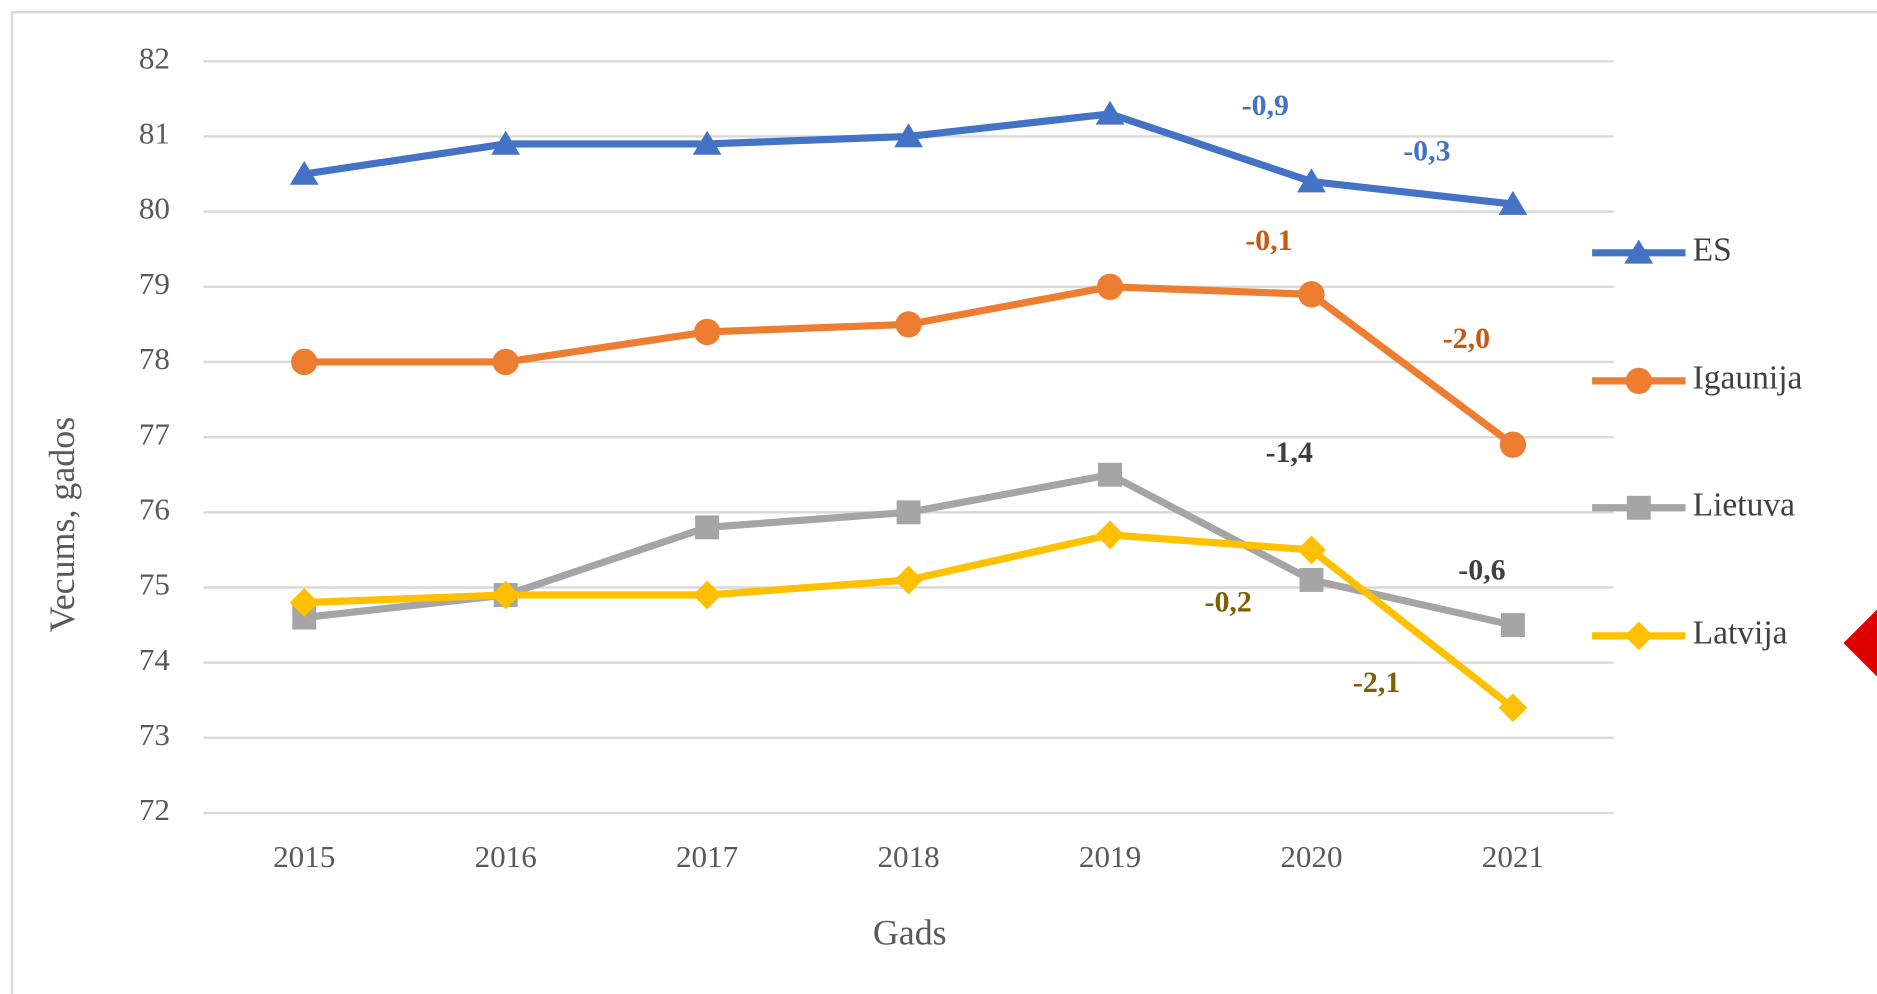  I want to click on legend-label: Lietuva, so click(1744, 504).